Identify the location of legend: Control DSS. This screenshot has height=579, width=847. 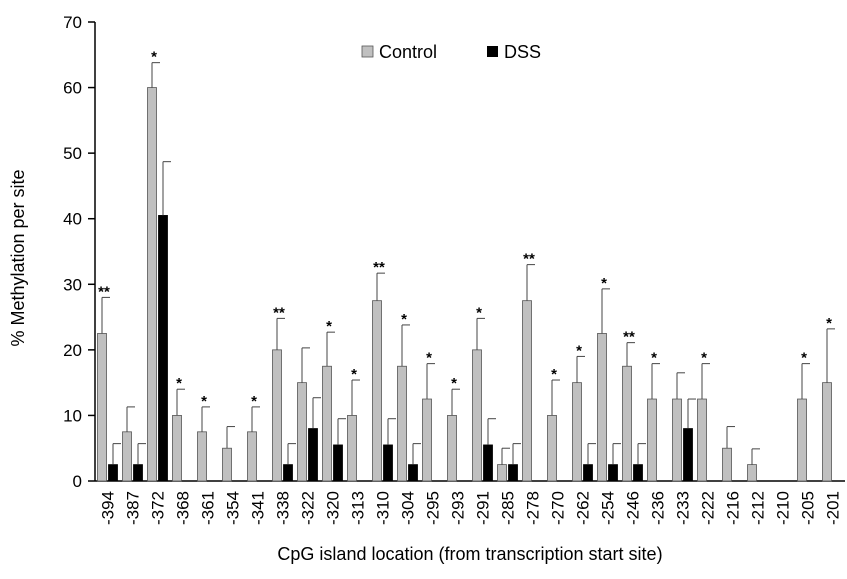
(451, 52).